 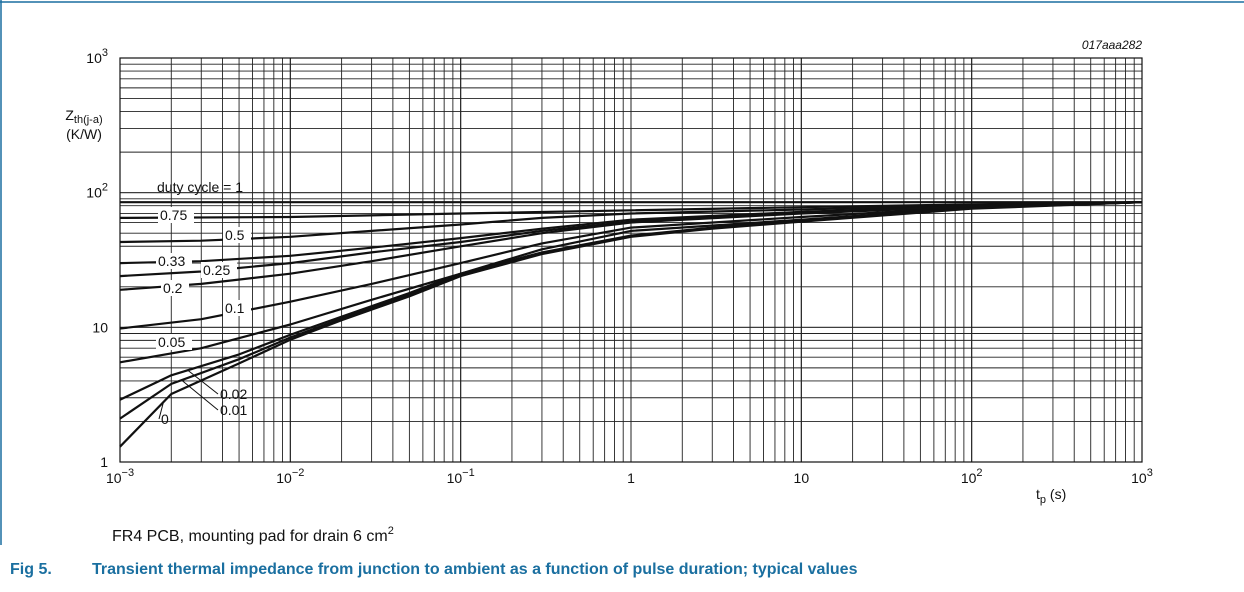 I want to click on series-label: 0.01, so click(x=233, y=410).